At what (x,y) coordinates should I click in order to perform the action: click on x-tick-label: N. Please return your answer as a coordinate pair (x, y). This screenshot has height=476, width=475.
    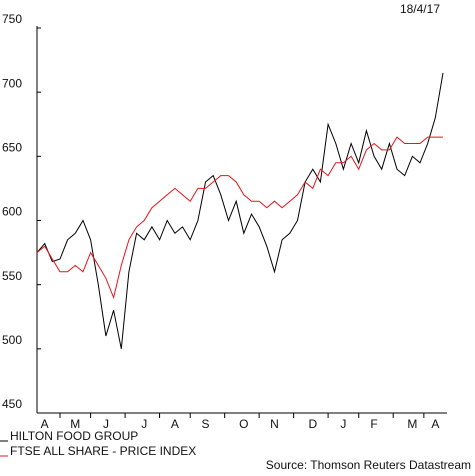
    Looking at the image, I should click on (274, 424).